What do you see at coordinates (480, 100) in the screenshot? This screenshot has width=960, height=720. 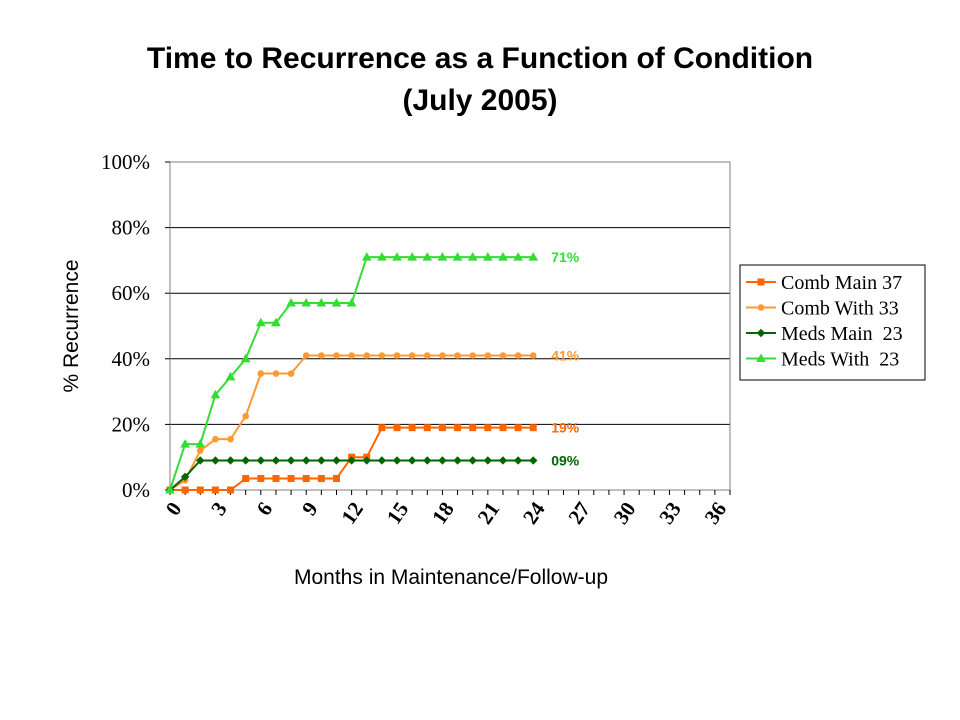 I see `chart-subtitle: (July 2005)` at bounding box center [480, 100].